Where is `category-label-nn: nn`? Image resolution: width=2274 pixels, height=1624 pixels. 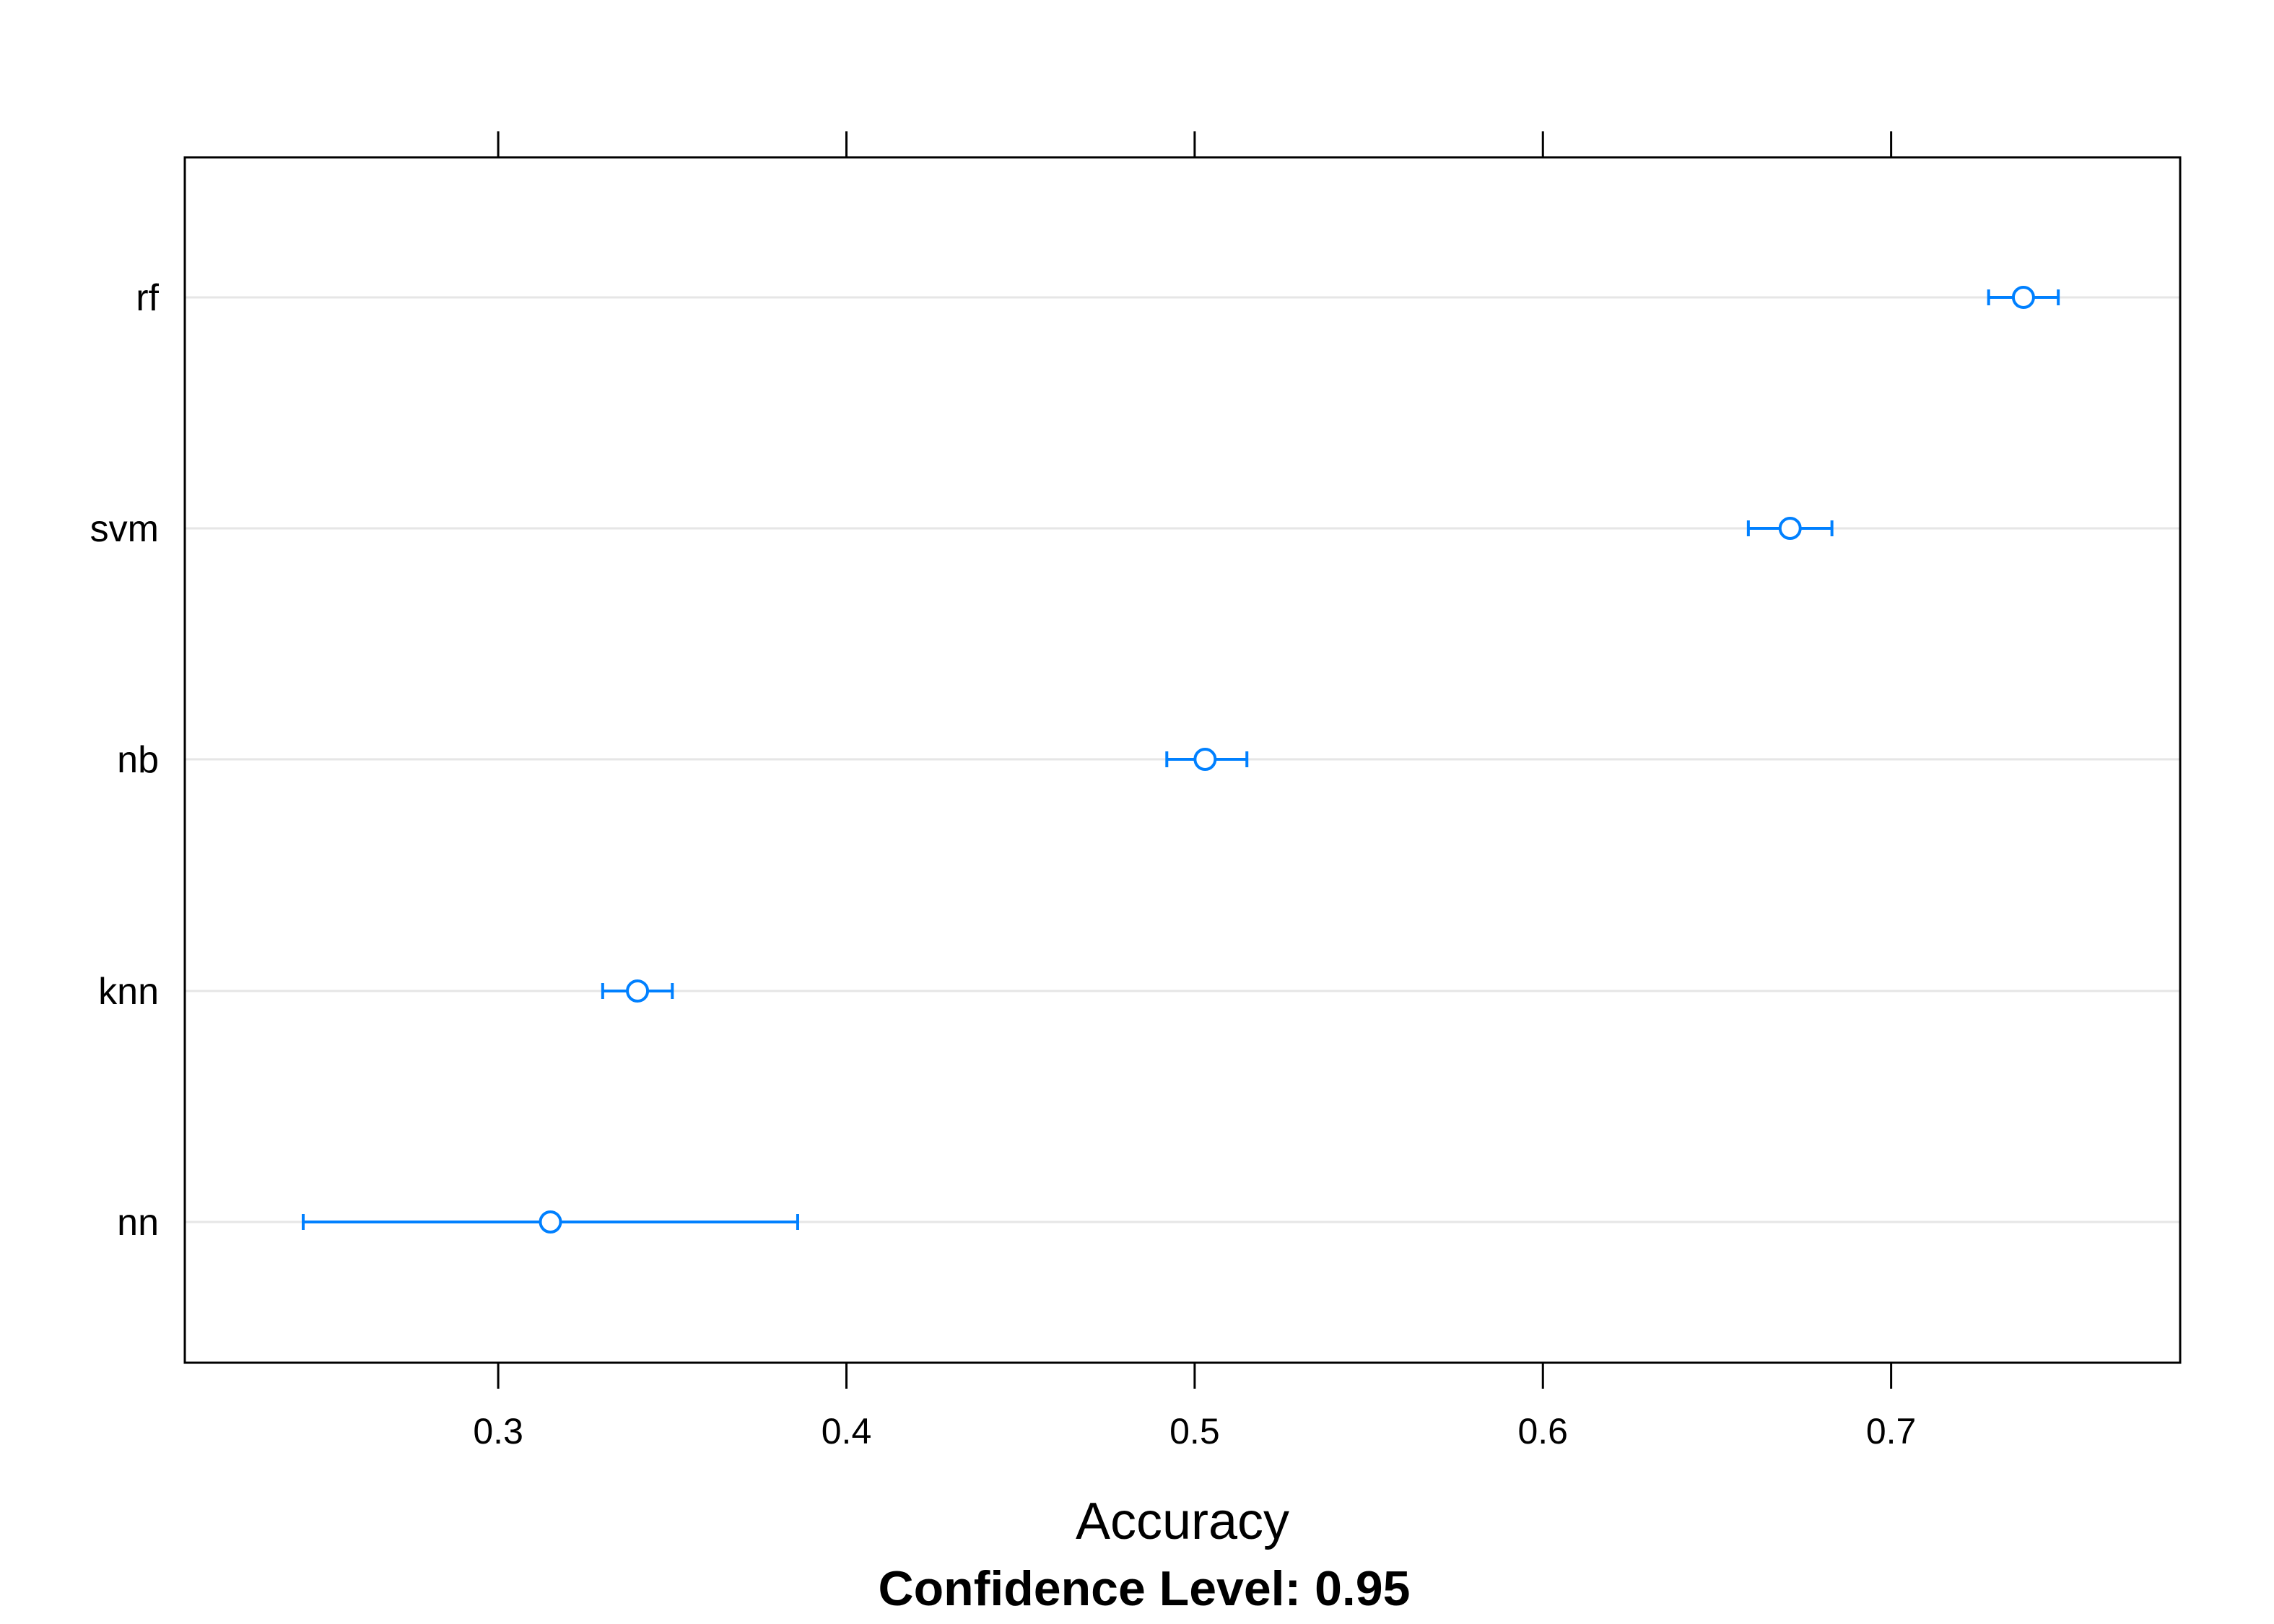
category-label-nn: nn is located at coordinates (138, 1223).